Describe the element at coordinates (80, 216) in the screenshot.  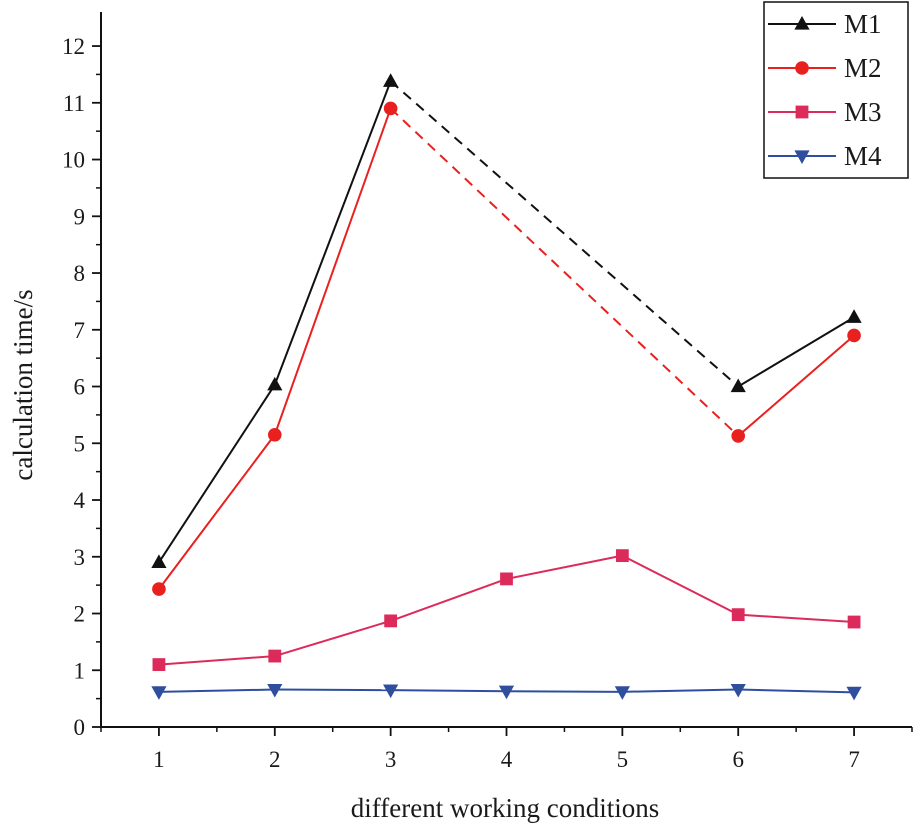
I see `y-tick-label: 9` at that location.